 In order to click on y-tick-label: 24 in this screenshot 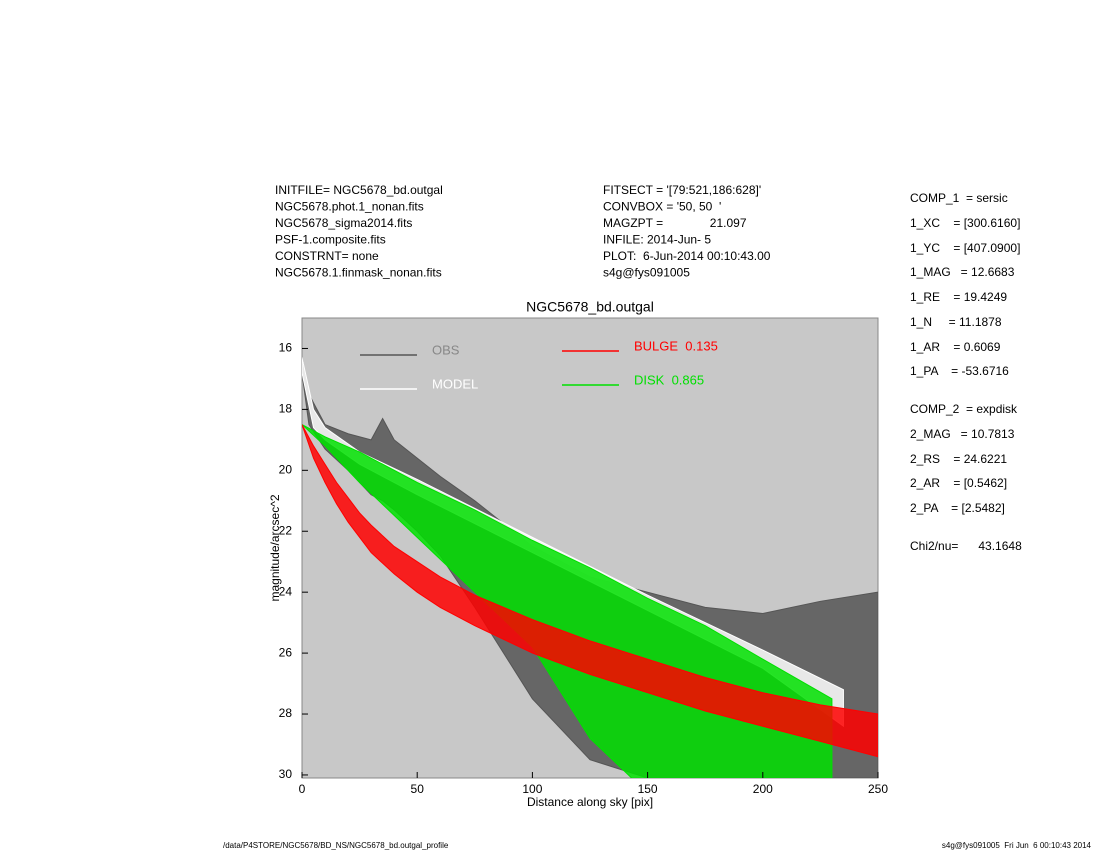, I will do `click(286, 591)`.